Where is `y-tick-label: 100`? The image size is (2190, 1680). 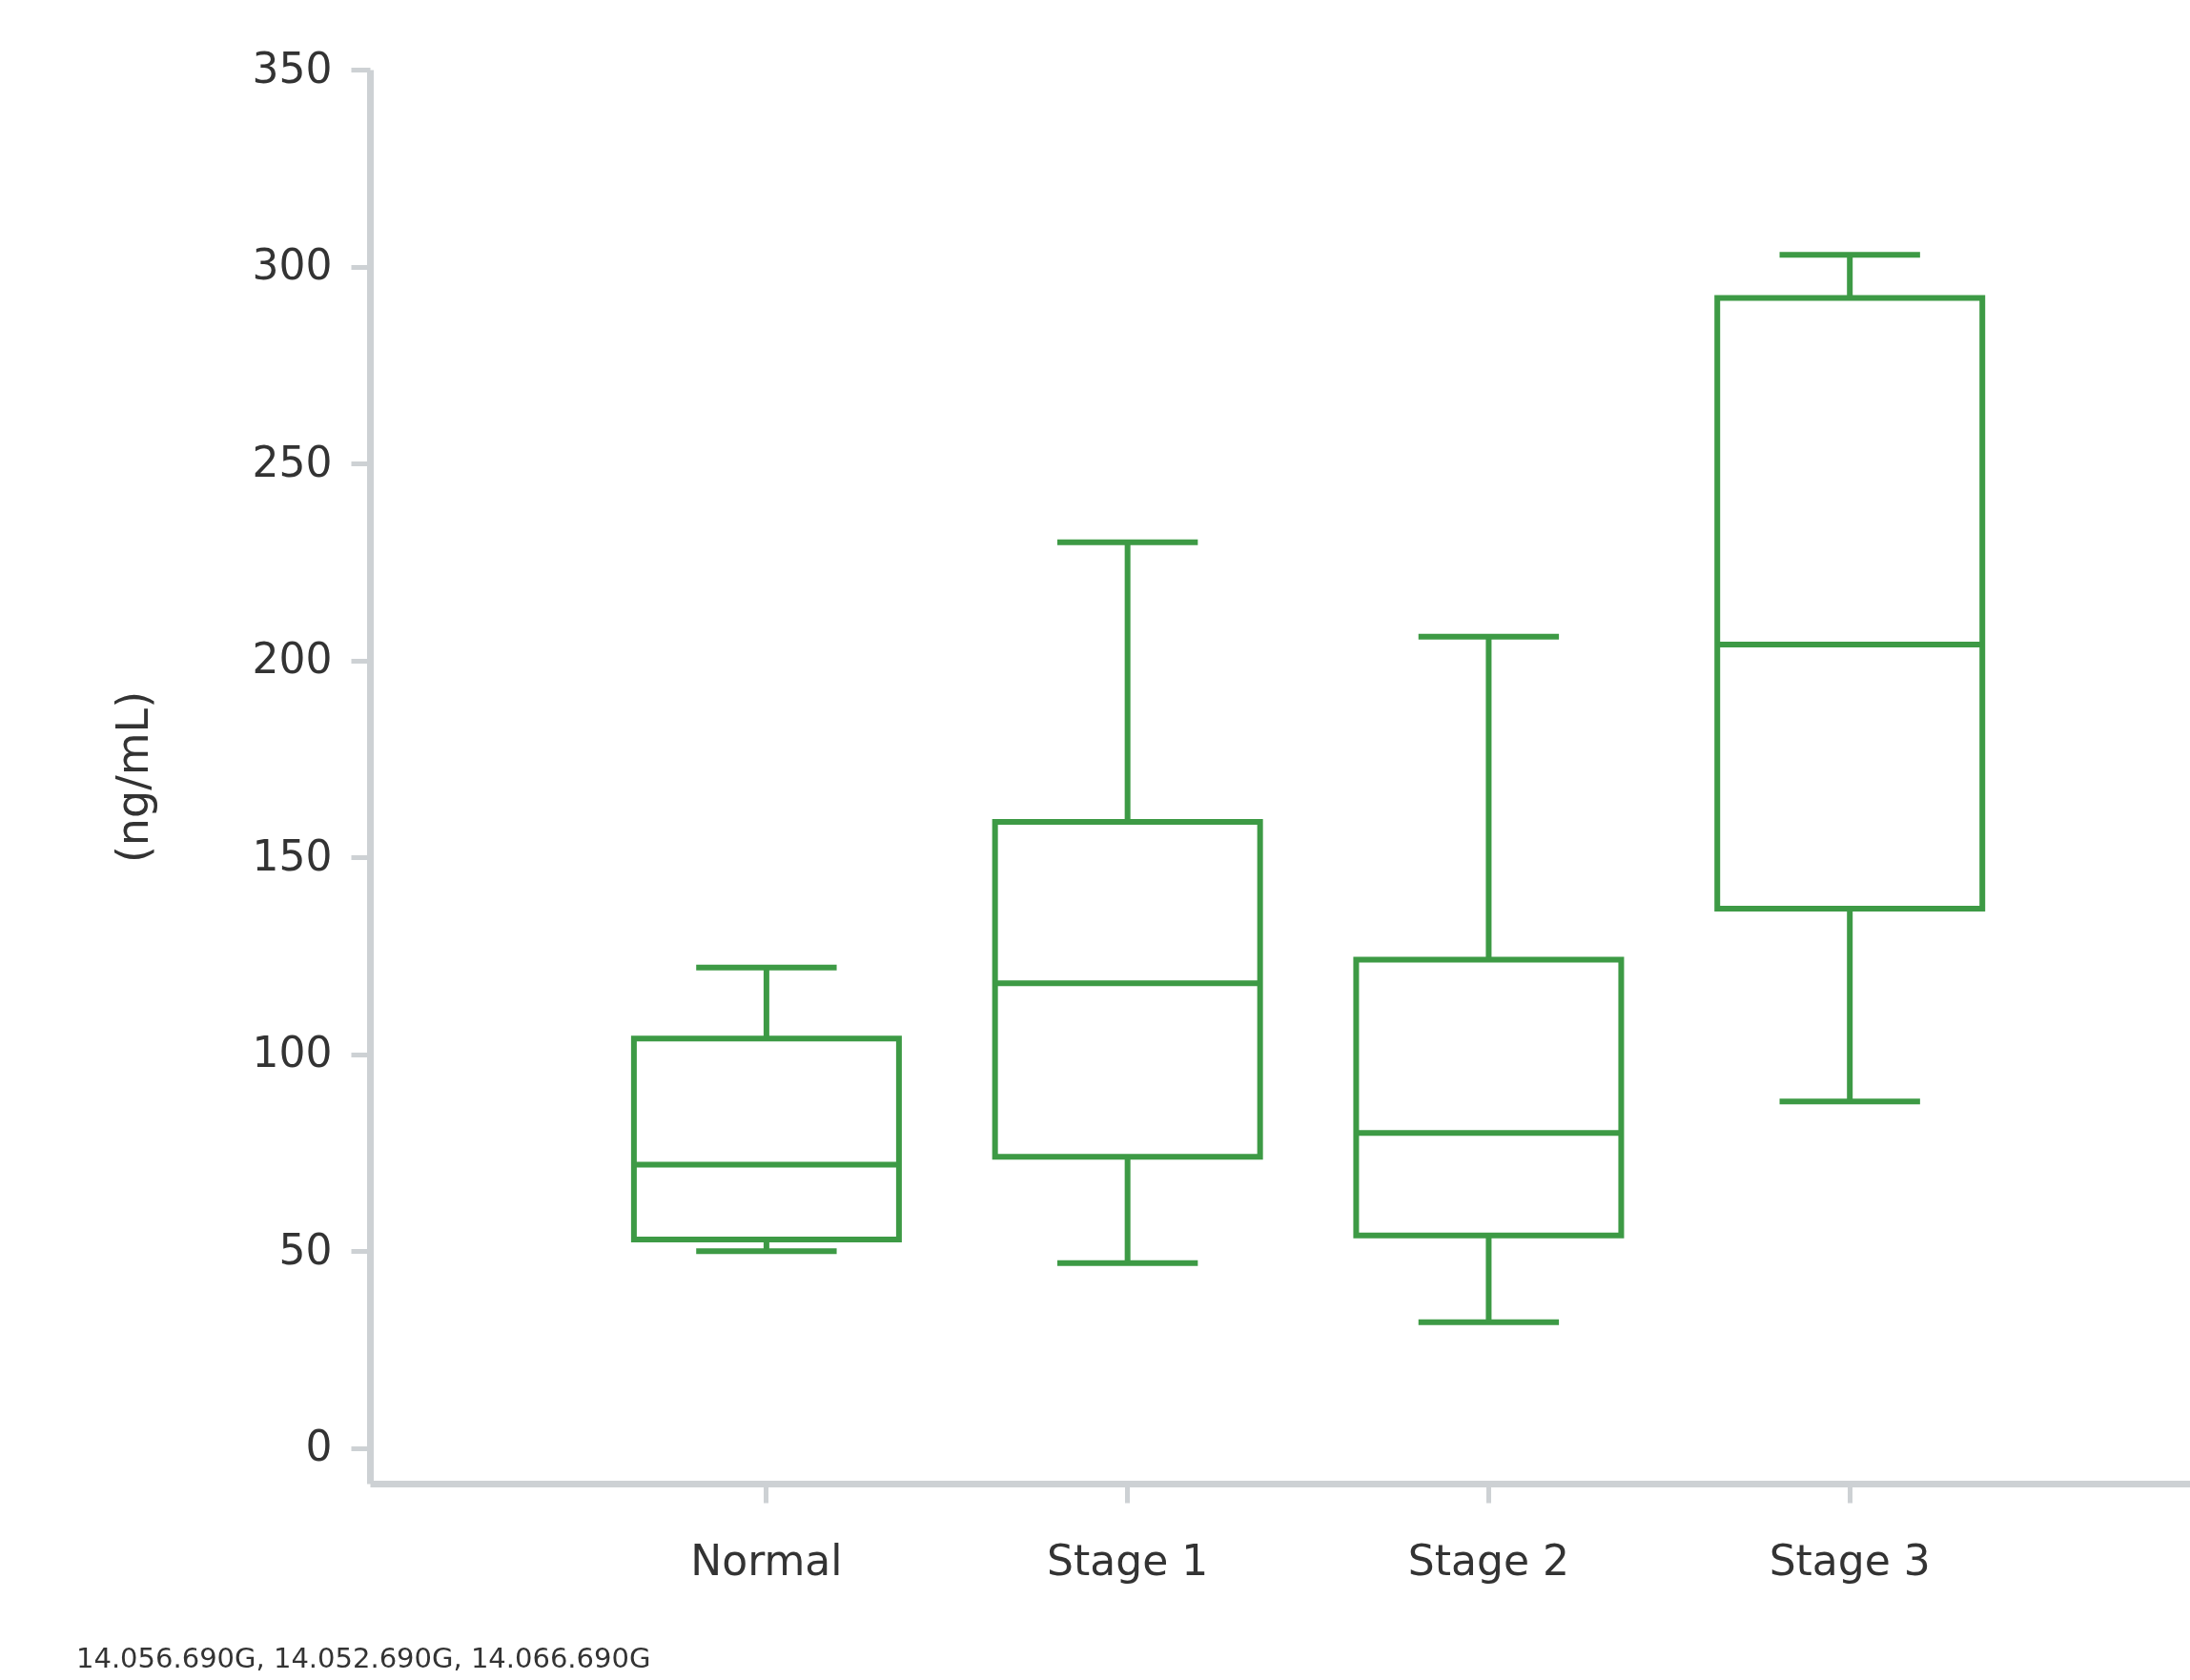
y-tick-label: 100 is located at coordinates (293, 1052).